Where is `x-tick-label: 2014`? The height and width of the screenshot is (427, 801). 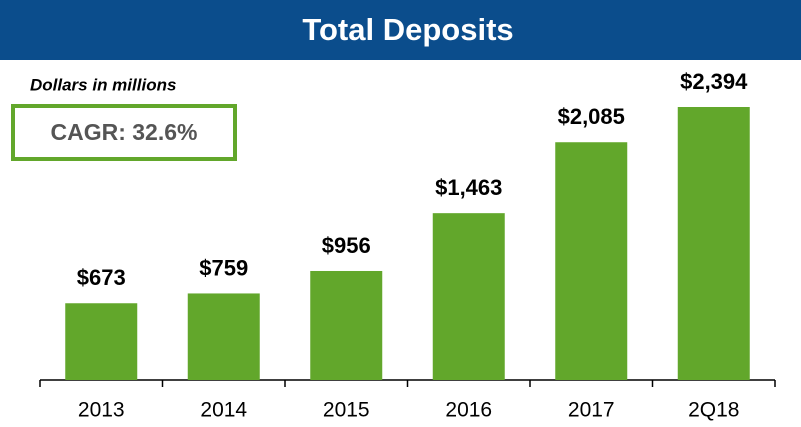 x-tick-label: 2014 is located at coordinates (223, 410).